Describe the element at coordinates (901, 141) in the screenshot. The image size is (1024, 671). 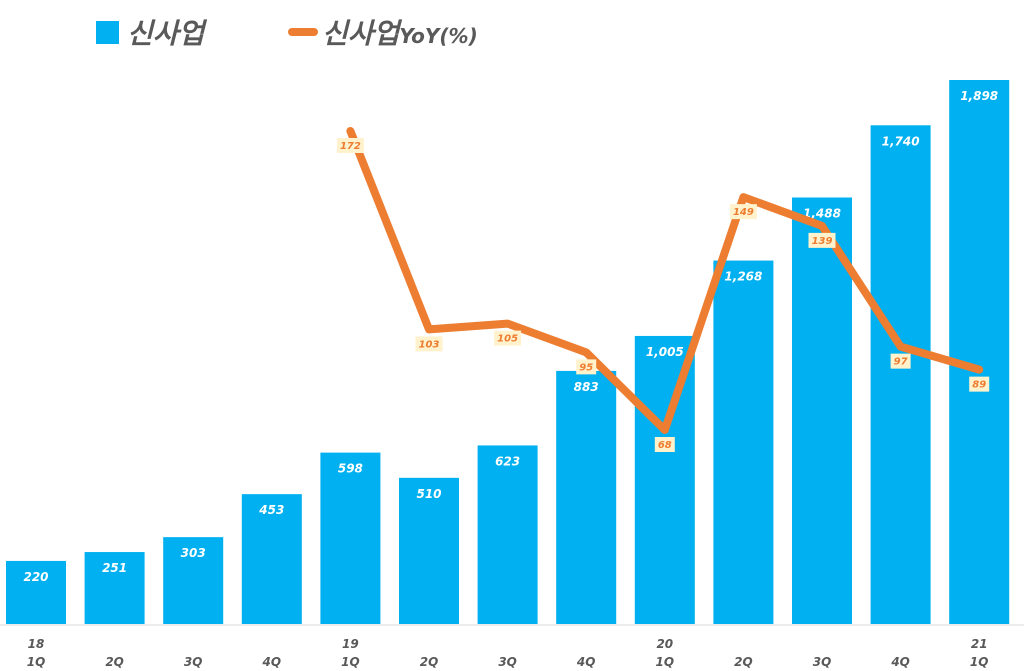
I see `bar-value-label: 1,740` at that location.